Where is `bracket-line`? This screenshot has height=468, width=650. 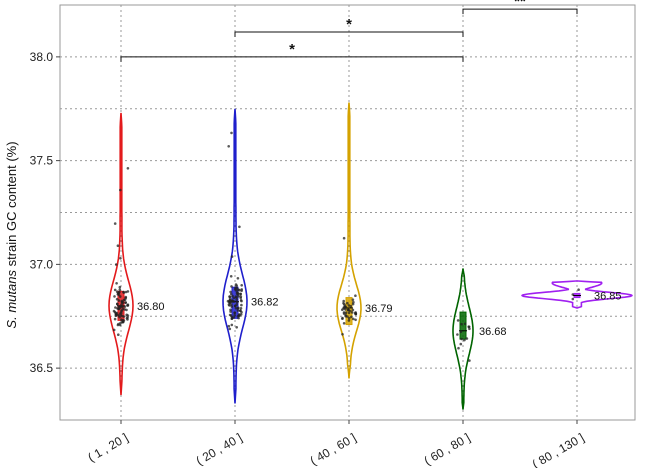
bracket-line is located at coordinates (349, 34).